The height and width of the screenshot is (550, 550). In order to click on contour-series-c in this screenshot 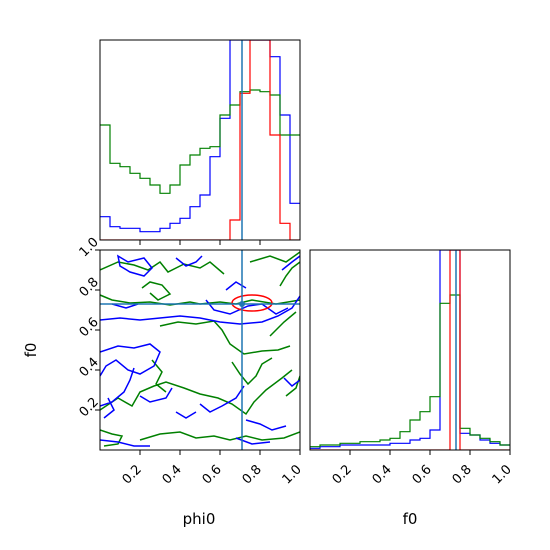, I will do `click(252, 303)`.